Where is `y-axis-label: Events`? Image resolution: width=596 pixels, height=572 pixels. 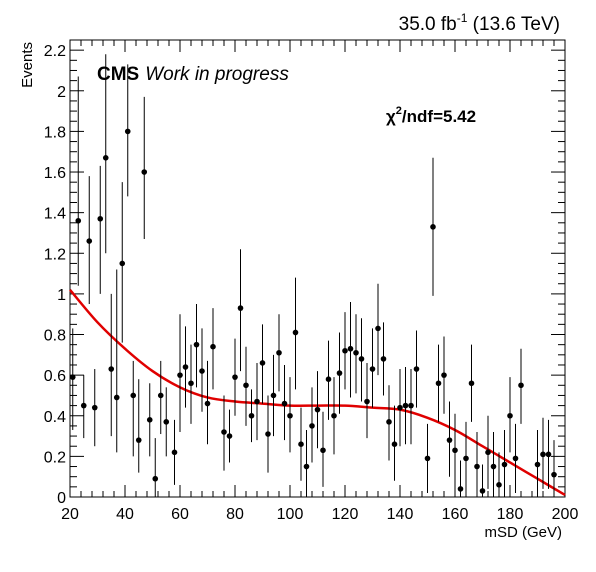 y-axis-label: Events is located at coordinates (27, 65).